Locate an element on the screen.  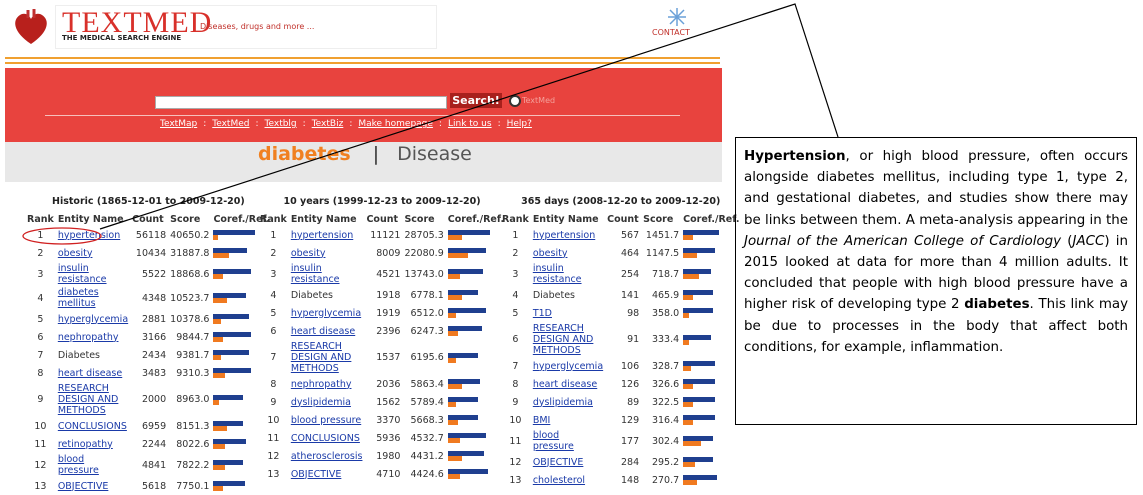
row: 5 T1D 98 358.0 is located at coordinates (620, 313).